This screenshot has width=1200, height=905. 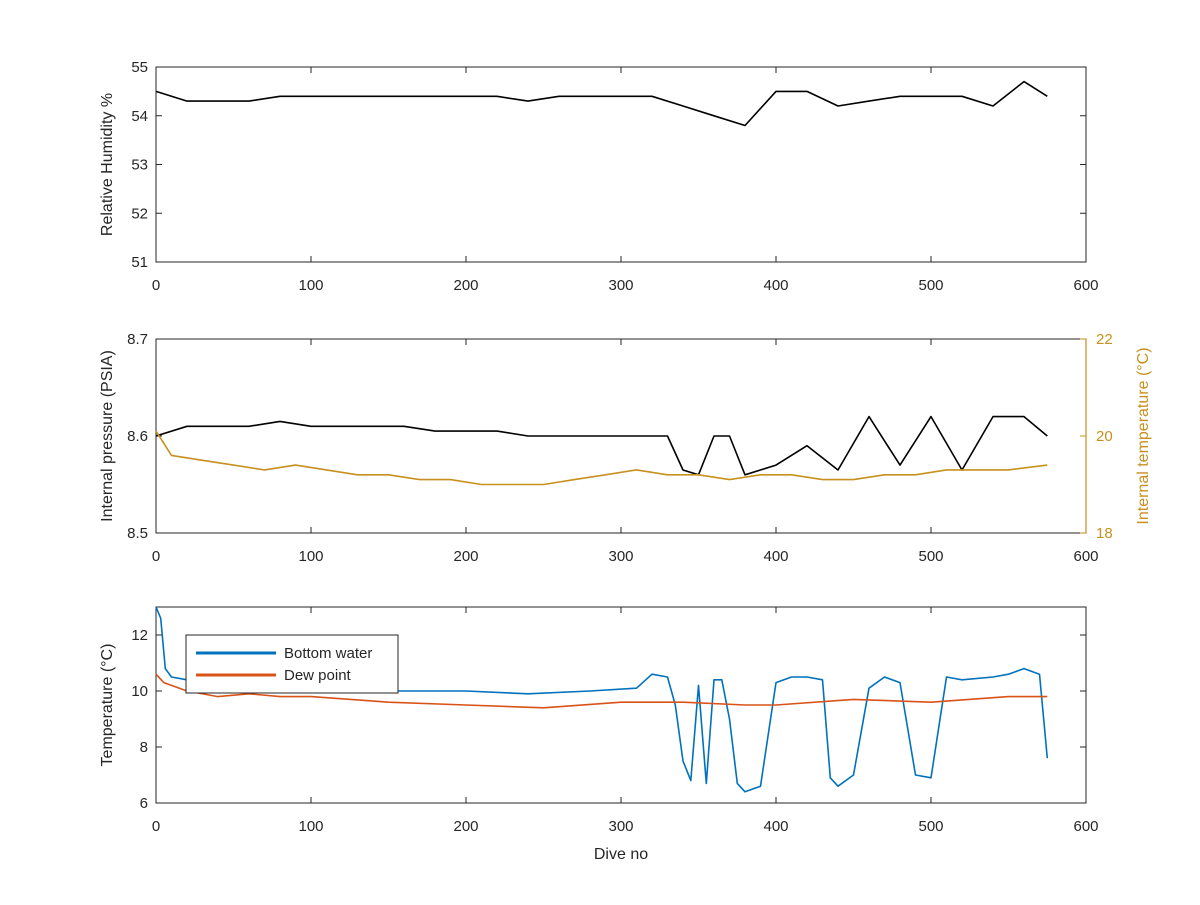 I want to click on y-tick-label: 8.6, so click(x=137, y=436).